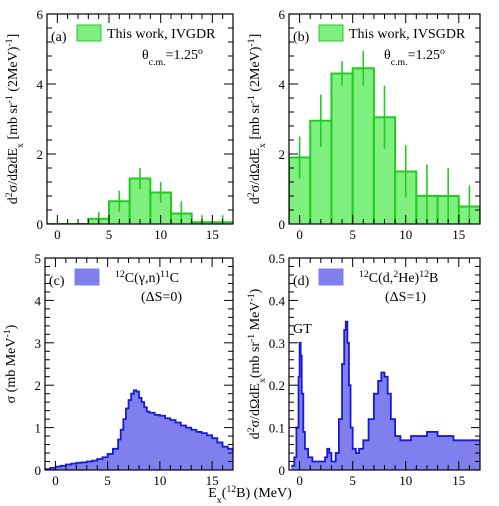  Describe the element at coordinates (277, 385) in the screenshot. I see `y-tick-label: 0.2` at that location.